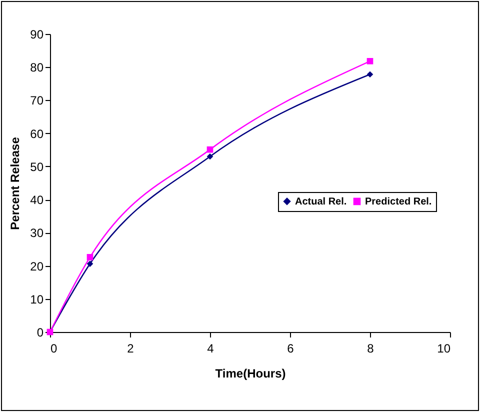 The image size is (480, 412). What do you see at coordinates (37, 35) in the screenshot?
I see `y-tick-label: 90` at bounding box center [37, 35].